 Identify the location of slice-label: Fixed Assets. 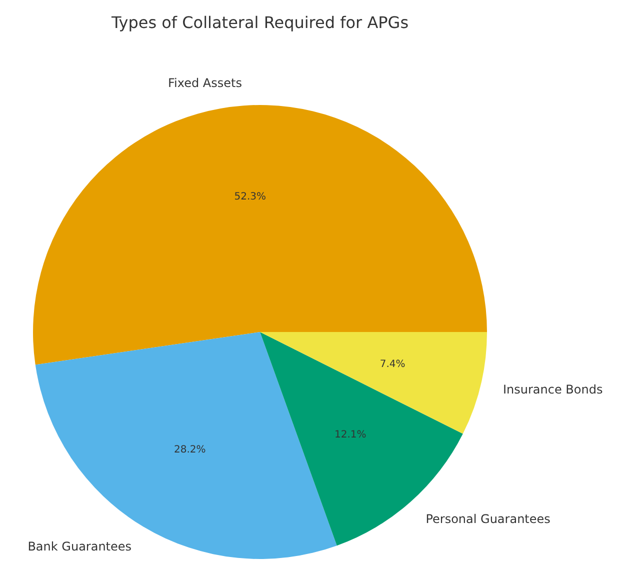
(205, 83).